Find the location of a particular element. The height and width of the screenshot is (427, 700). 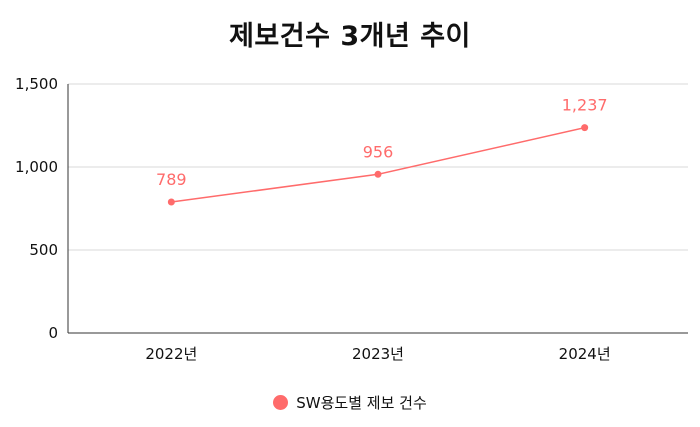

series-line is located at coordinates (378, 164).